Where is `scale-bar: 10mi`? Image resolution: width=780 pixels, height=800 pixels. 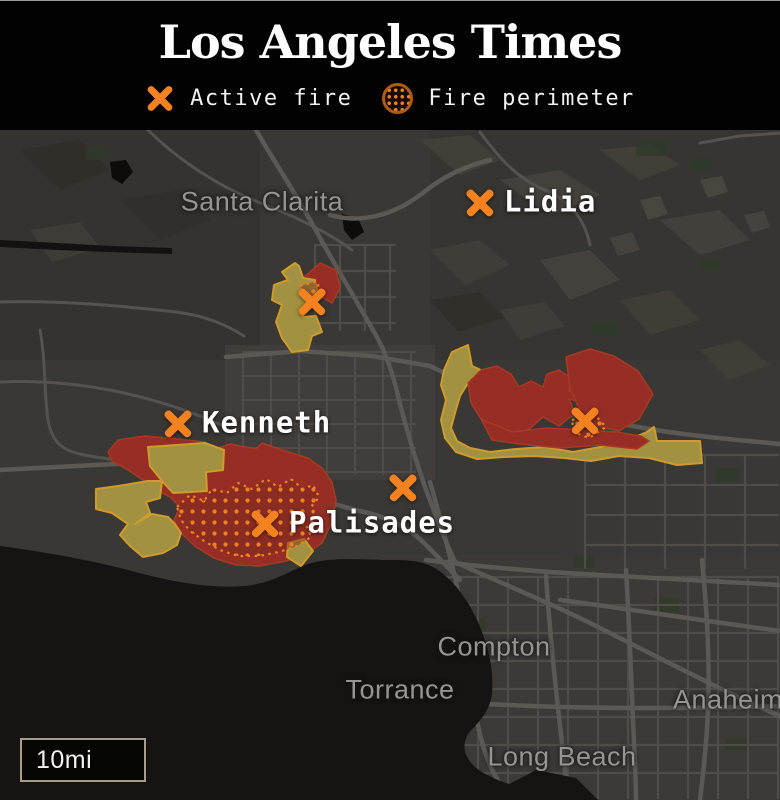 scale-bar: 10mi is located at coordinates (83, 760).